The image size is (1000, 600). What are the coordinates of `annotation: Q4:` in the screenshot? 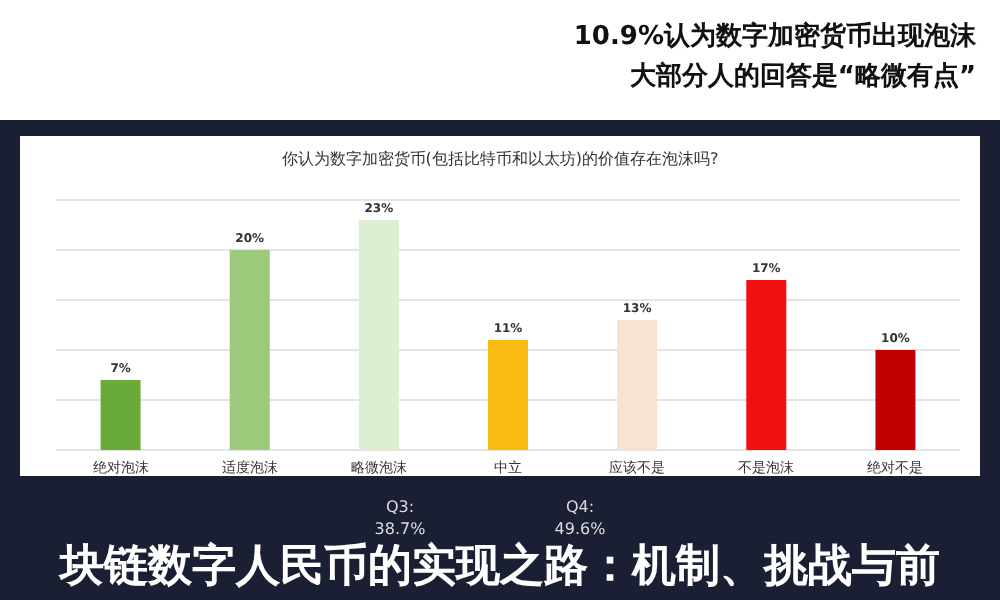 It's located at (580, 507).